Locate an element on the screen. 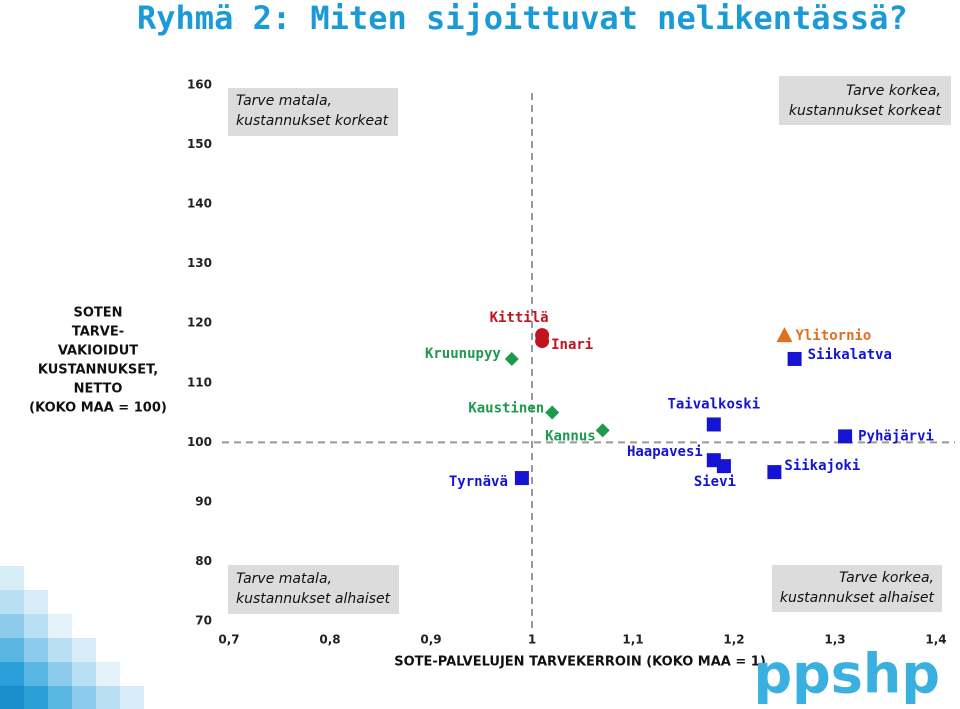 This screenshot has height=709, width=960. y-axis-label: TARVE- is located at coordinates (98, 332).